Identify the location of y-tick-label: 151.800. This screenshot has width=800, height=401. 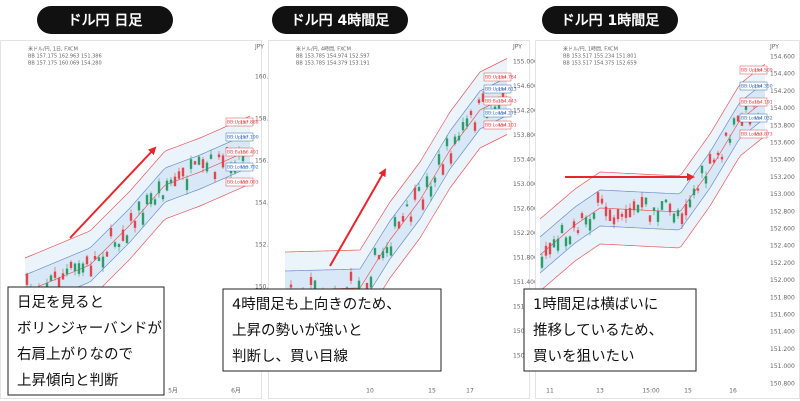
(782, 297).